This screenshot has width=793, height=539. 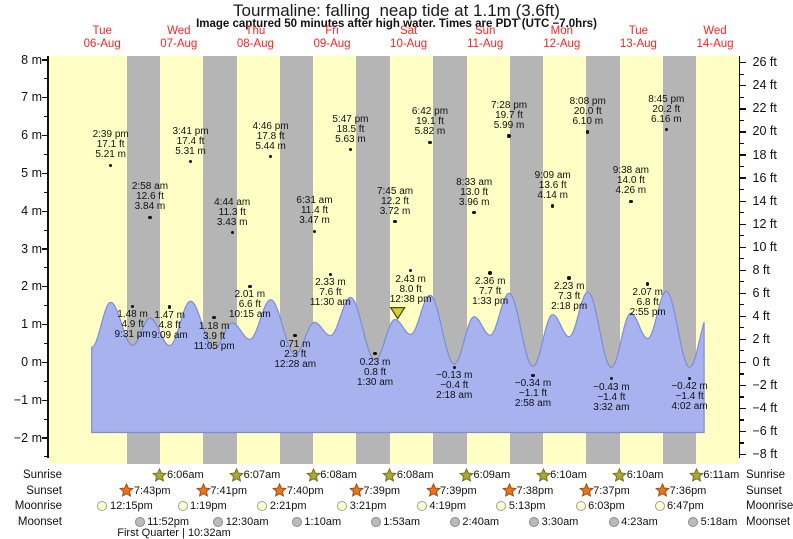 I want to click on tide-label-line: 17.1 ft, so click(x=110, y=145).